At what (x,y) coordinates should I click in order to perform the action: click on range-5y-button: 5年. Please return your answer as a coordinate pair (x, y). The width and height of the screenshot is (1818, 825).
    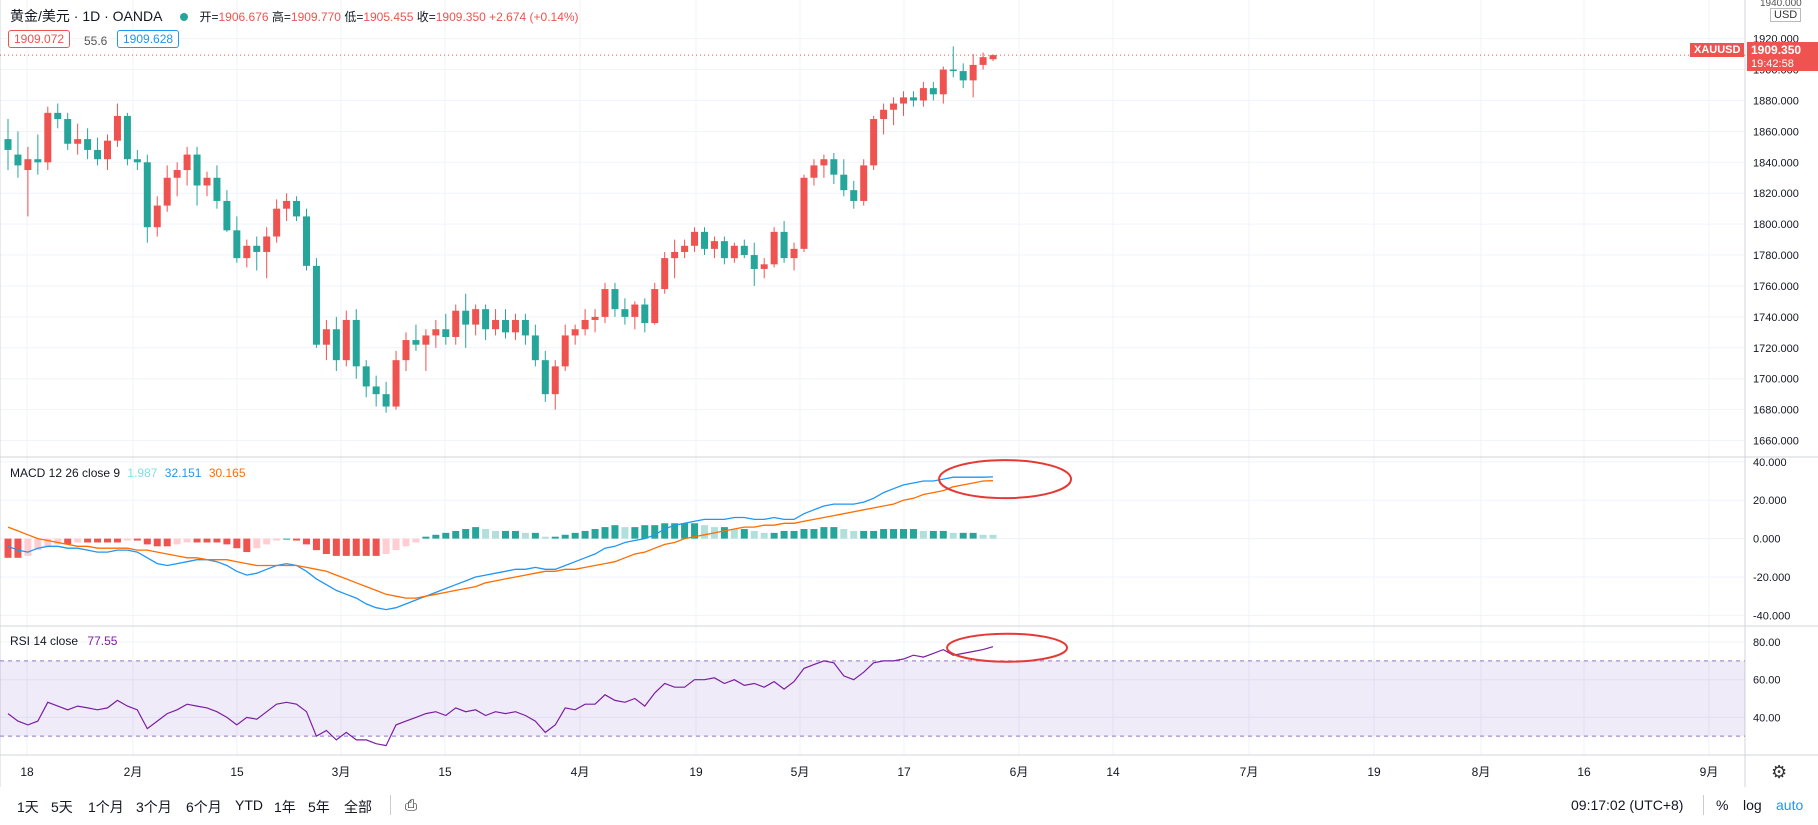
    Looking at the image, I should click on (319, 807).